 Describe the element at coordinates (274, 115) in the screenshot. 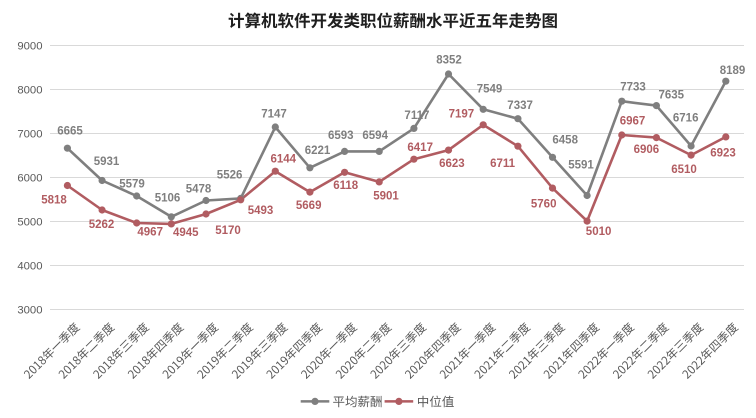

I see `svg-text: 7147` at that location.